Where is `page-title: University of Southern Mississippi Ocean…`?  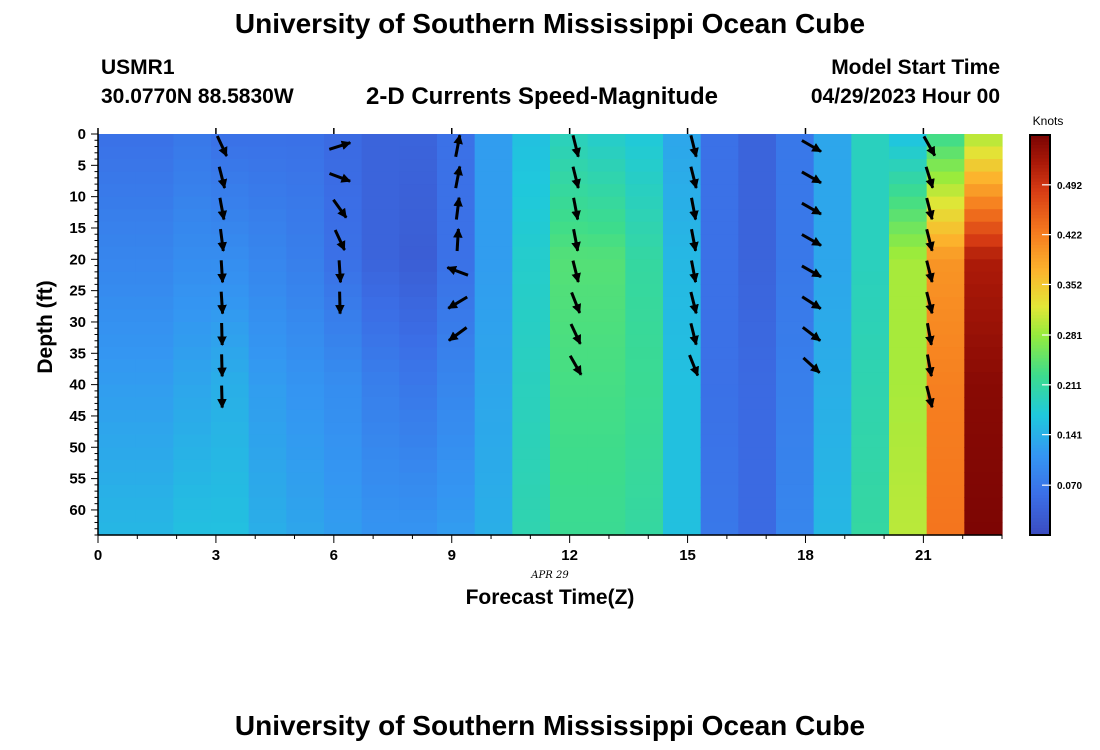 page-title: University of Southern Mississippi Ocean… is located at coordinates (550, 23).